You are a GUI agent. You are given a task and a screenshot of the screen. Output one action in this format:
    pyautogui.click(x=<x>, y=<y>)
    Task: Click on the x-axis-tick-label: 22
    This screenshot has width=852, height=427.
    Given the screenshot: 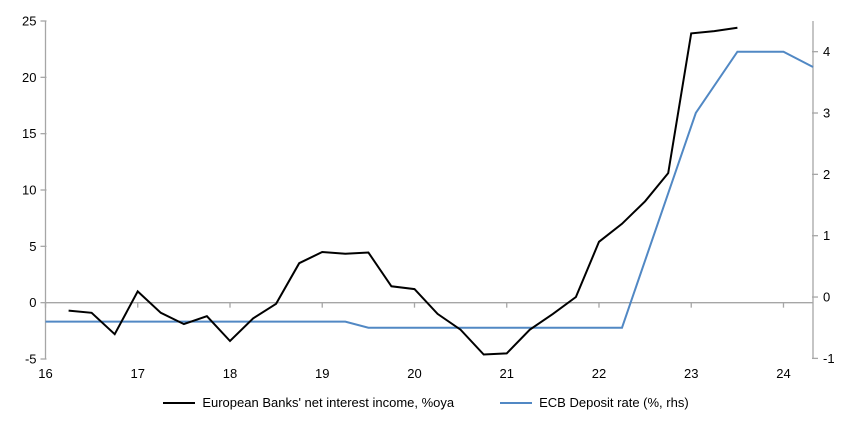 What is the action you would take?
    pyautogui.click(x=599, y=373)
    